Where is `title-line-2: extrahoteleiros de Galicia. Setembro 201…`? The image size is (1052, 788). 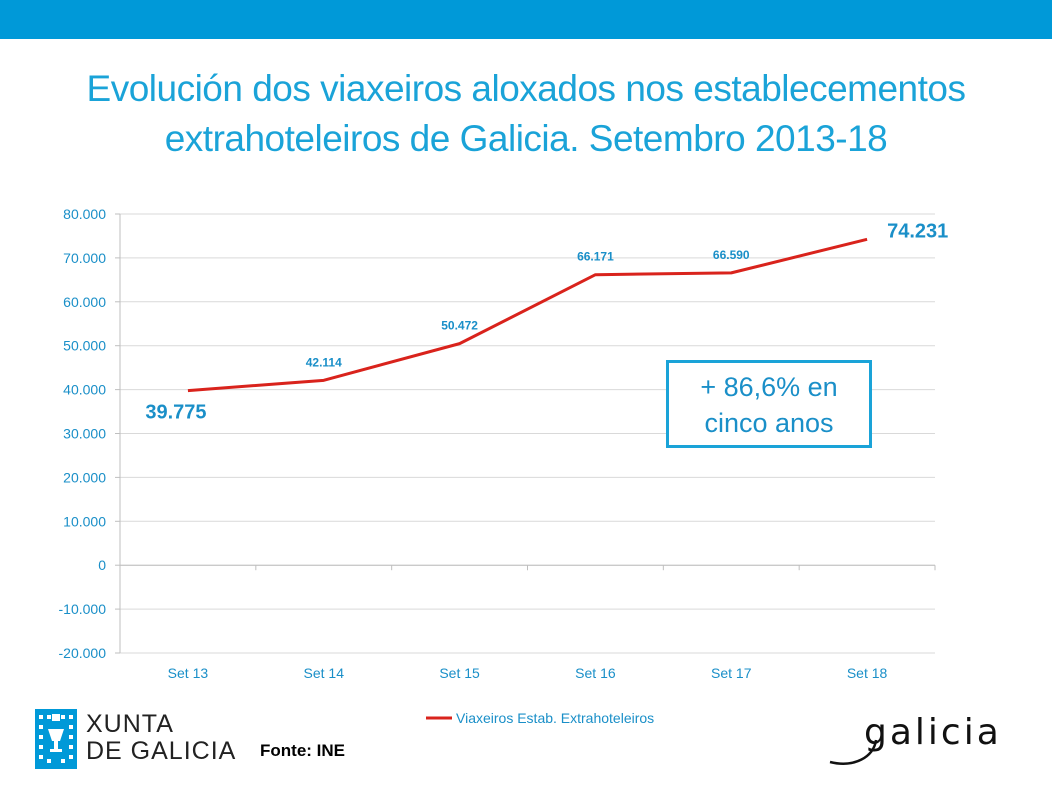
title-line-2: extrahoteleiros de Galicia. Setembro 201… is located at coordinates (526, 138).